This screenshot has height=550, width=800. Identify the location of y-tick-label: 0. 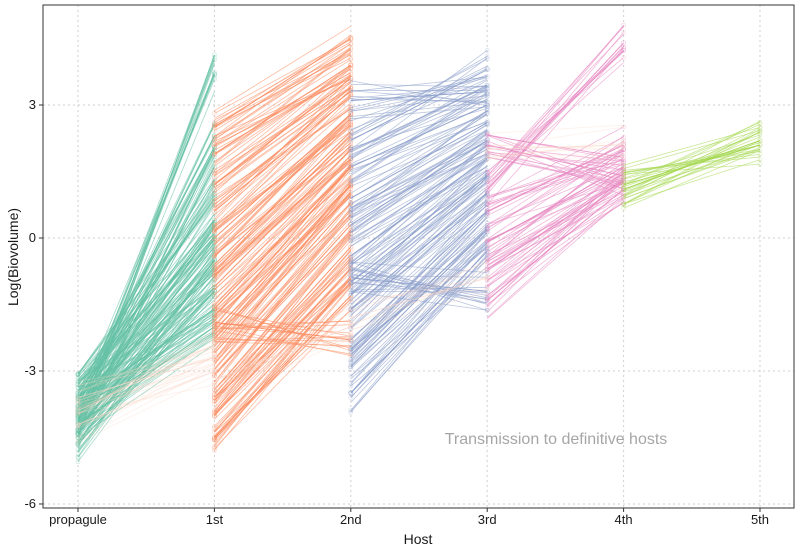
(32, 237).